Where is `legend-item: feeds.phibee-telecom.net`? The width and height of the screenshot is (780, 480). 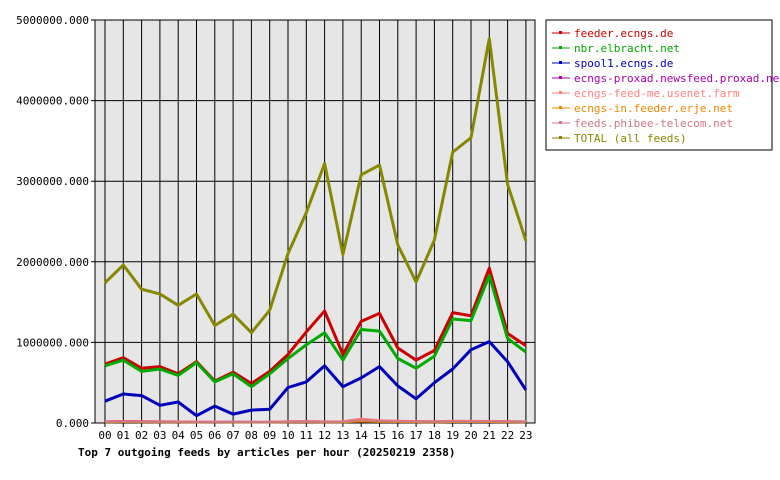 legend-item: feeds.phibee-telecom.net is located at coordinates (642, 123).